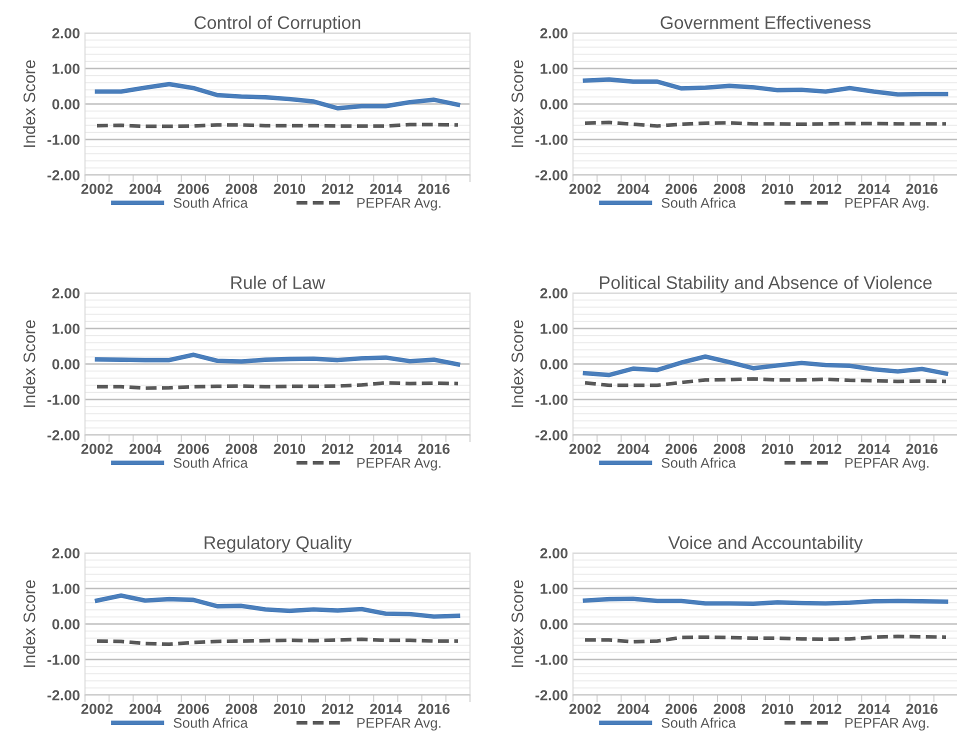  What do you see at coordinates (765, 23) in the screenshot?
I see `chart-title: Government Effectiveness` at bounding box center [765, 23].